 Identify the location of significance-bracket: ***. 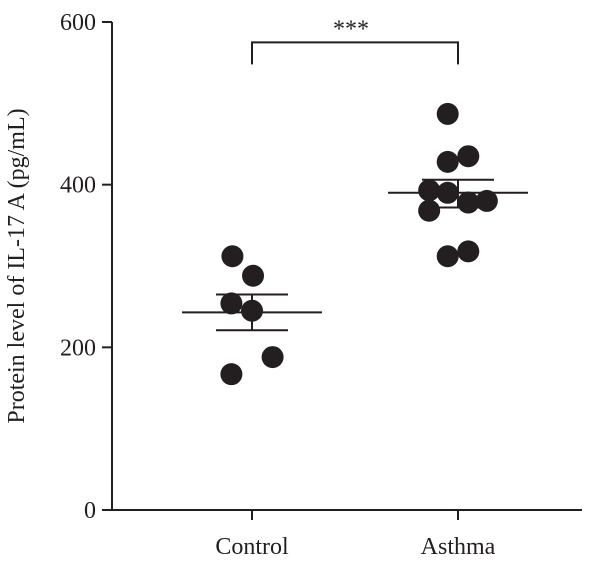
(355, 40).